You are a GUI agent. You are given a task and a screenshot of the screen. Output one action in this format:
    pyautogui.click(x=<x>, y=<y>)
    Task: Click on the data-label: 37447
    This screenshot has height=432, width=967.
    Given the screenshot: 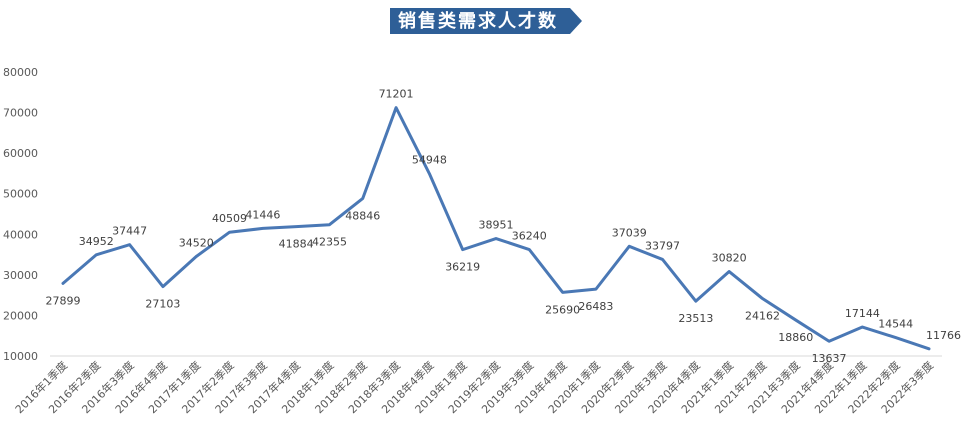 What is the action you would take?
    pyautogui.click(x=129, y=231)
    